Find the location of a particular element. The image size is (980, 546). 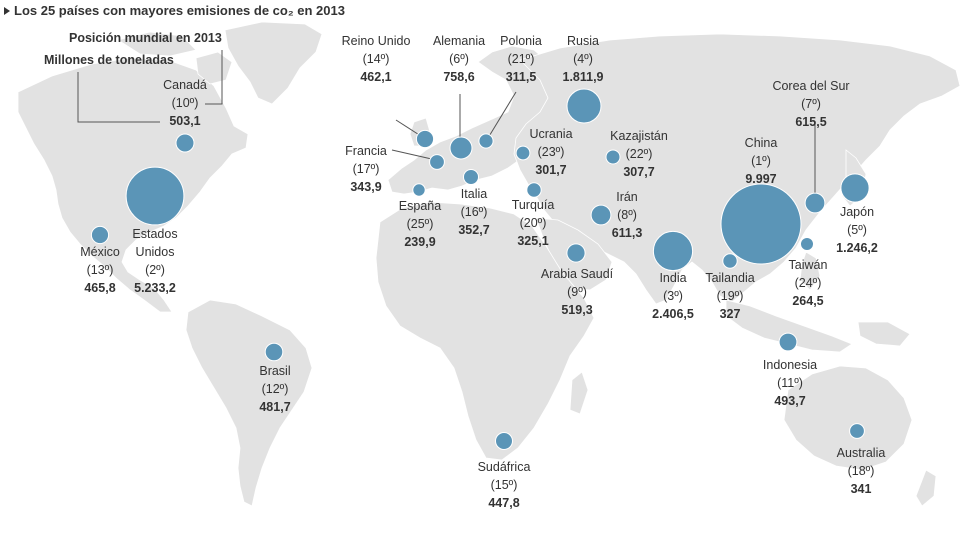

country-rank: (9º) is located at coordinates (577, 292).